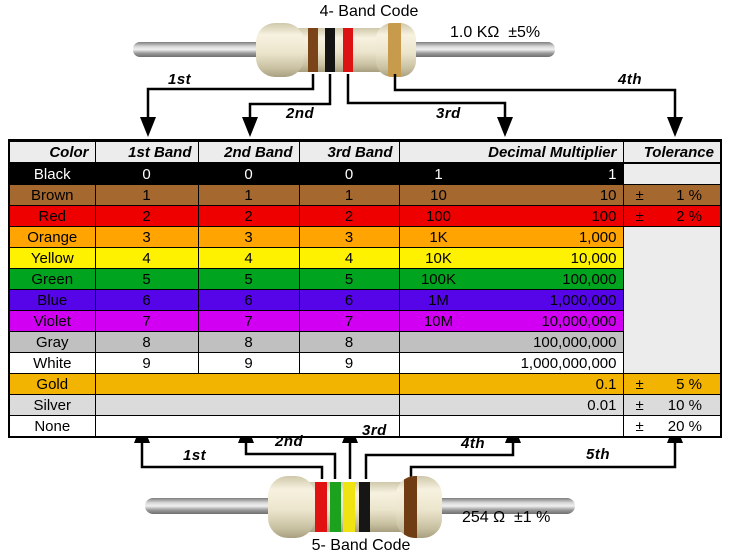 Image resolution: width=729 pixels, height=559 pixels. What do you see at coordinates (52, 384) in the screenshot?
I see `color-name: Gold` at bounding box center [52, 384].